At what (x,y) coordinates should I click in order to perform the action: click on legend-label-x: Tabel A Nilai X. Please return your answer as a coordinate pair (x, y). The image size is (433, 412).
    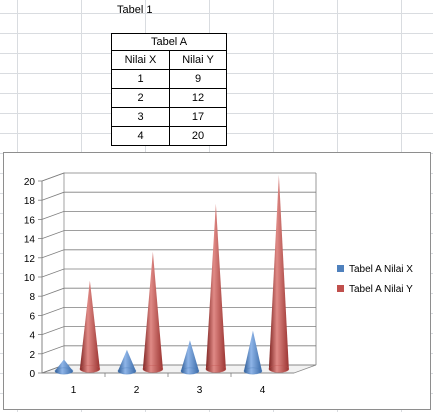
    Looking at the image, I should click on (381, 269).